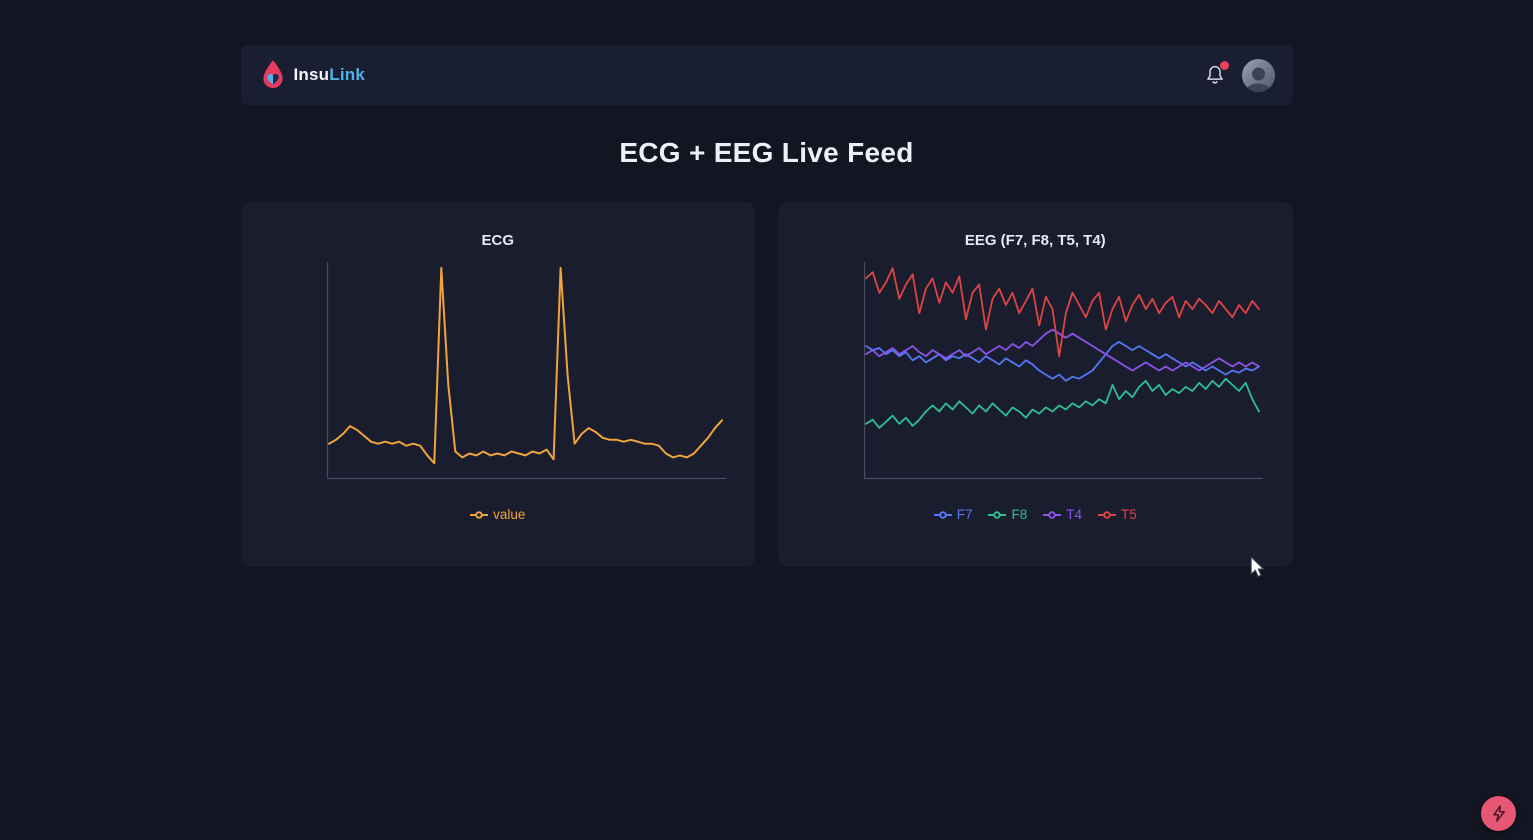  What do you see at coordinates (1074, 514) in the screenshot?
I see `legend-label: T4` at bounding box center [1074, 514].